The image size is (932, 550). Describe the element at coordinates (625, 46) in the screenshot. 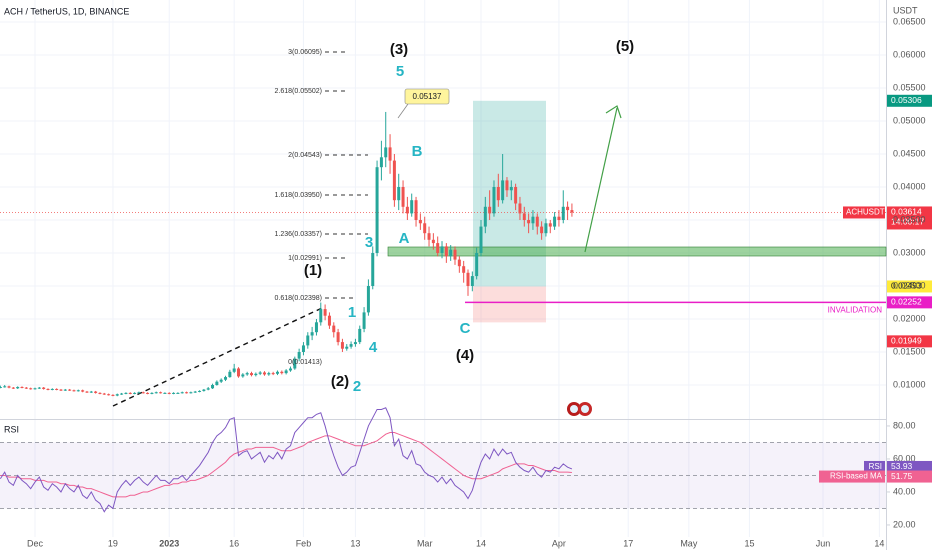

I see `wave-label: (5)` at that location.